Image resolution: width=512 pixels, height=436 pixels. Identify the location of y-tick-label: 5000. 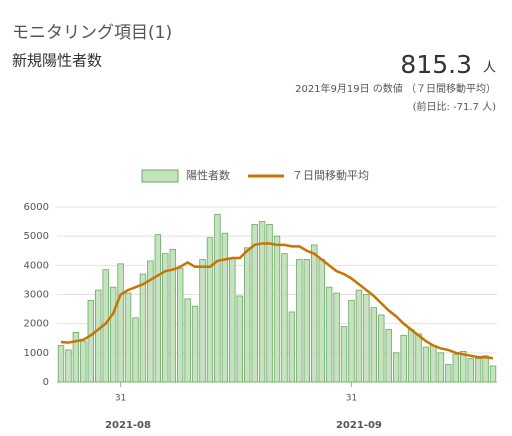
(36, 236).